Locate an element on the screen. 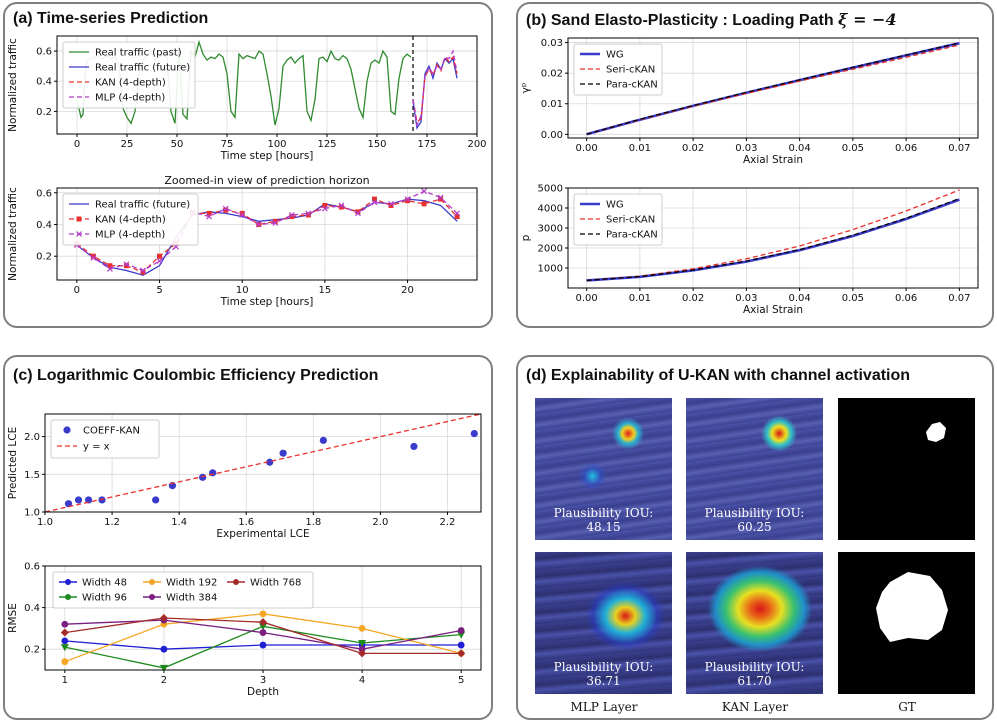 The width and height of the screenshot is (997, 723). gt-mask-bottom is located at coordinates (912, 607).